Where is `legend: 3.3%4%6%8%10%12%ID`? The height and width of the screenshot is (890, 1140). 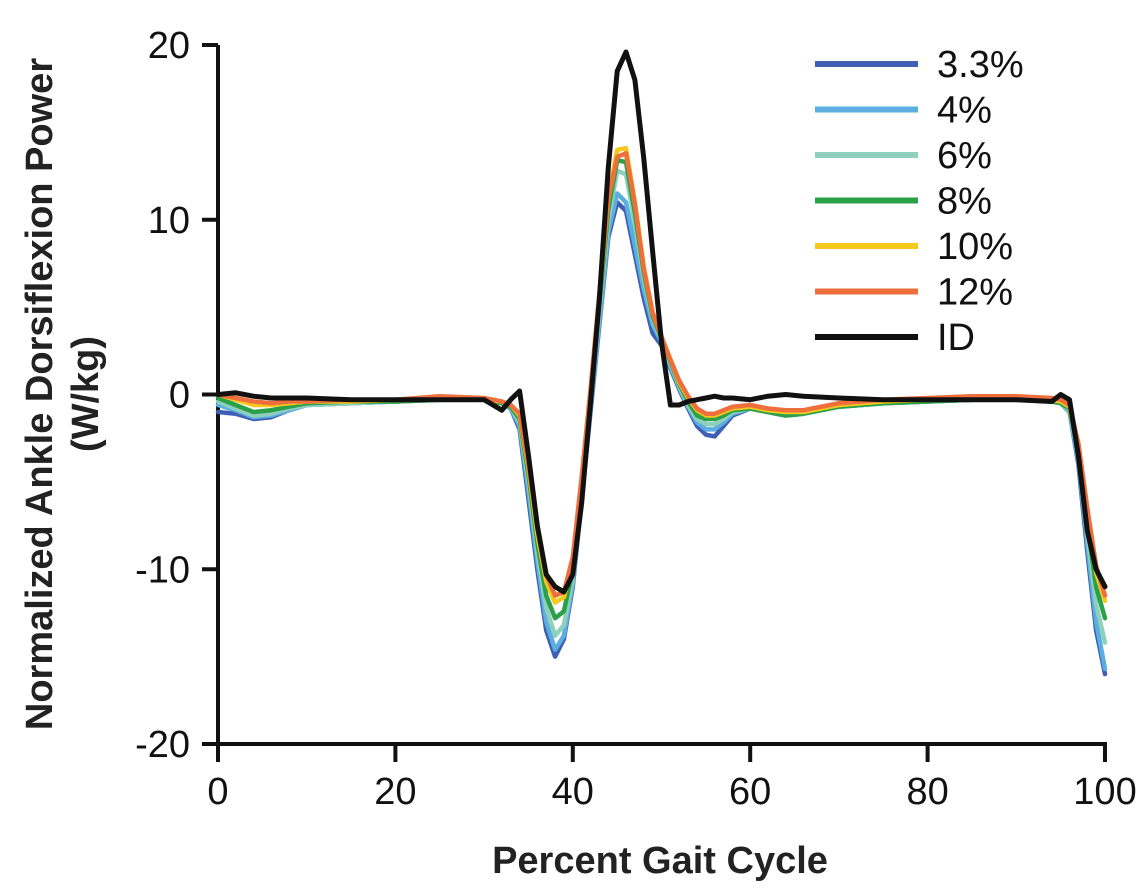
legend: 3.3%4%6%8%10%12%ID is located at coordinates (919, 201).